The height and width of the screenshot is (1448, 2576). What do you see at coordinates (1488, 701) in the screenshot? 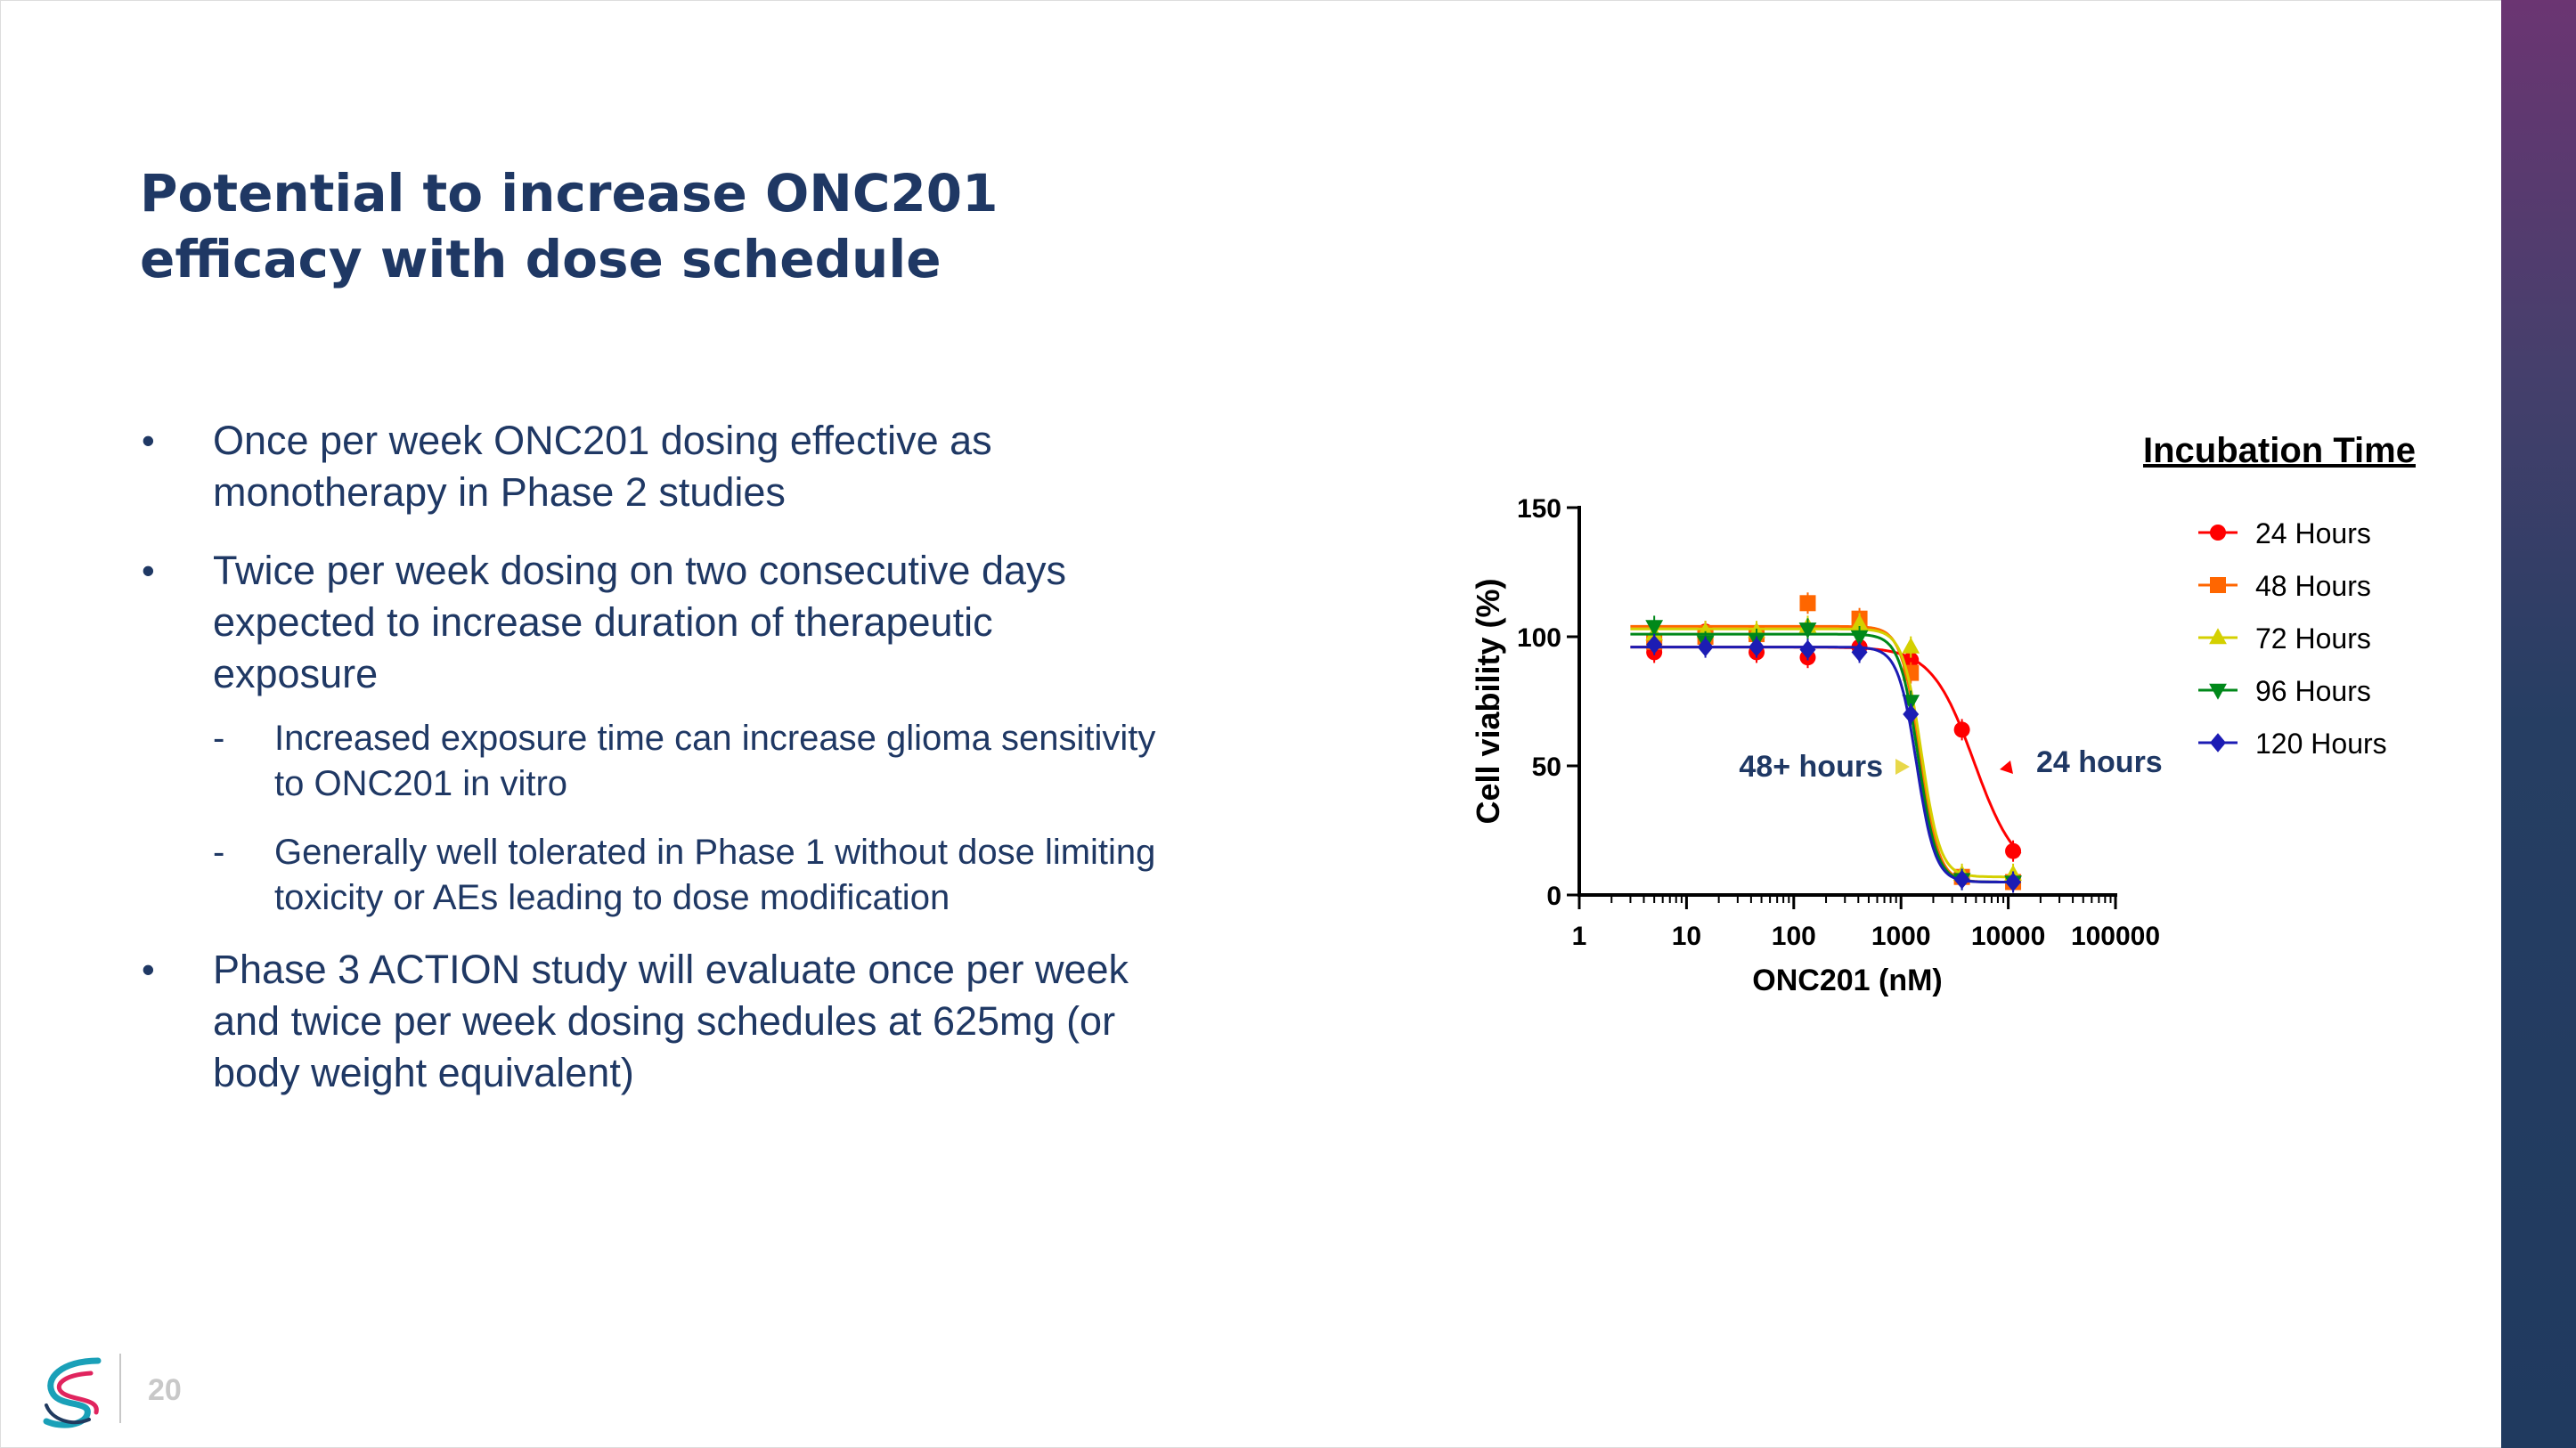
I see `y-axis-label: Cell viability (%)` at bounding box center [1488, 701].